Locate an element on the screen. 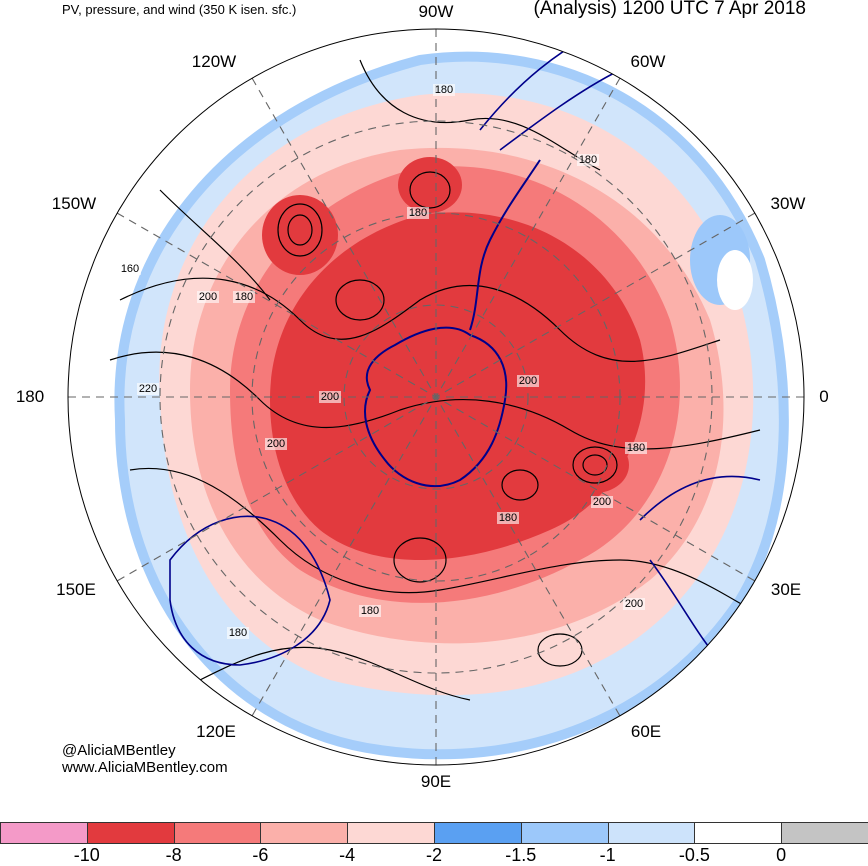 The width and height of the screenshot is (868, 866). credit-website: www.AliciaMBentley.com is located at coordinates (145, 767).